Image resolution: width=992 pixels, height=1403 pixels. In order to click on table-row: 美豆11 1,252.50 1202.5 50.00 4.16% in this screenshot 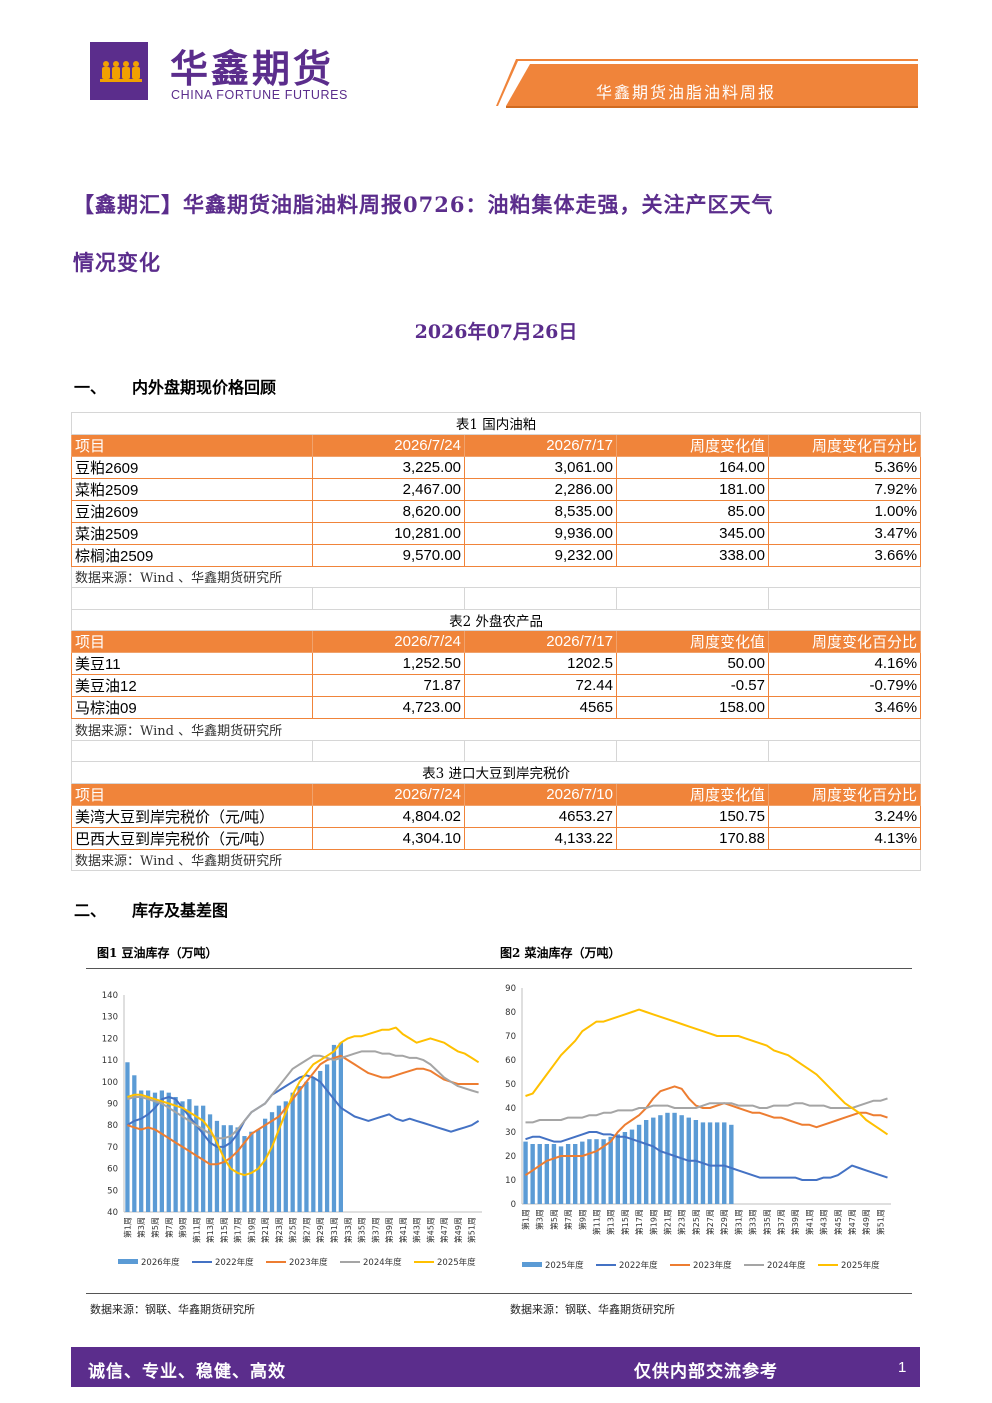, I will do `click(496, 663)`.